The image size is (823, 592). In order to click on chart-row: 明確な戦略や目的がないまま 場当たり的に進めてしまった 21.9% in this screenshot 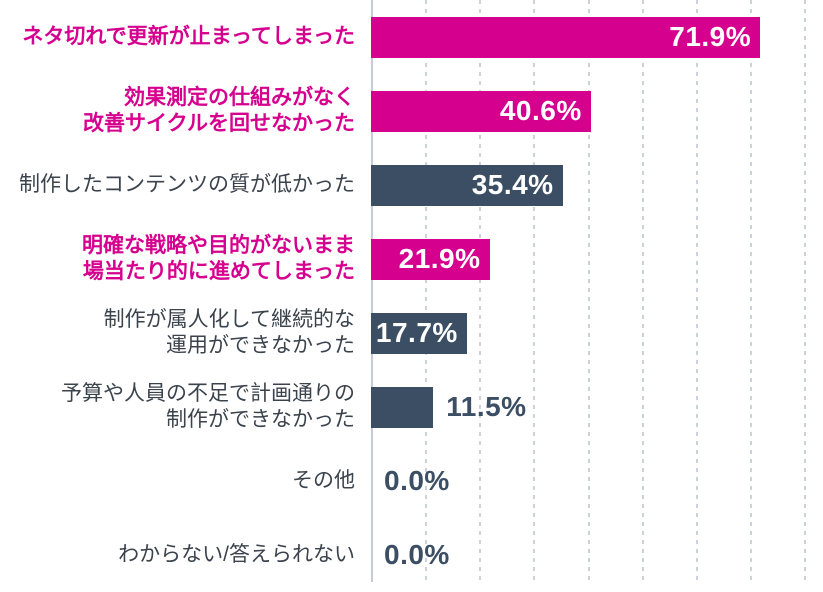, I will do `click(411, 259)`.